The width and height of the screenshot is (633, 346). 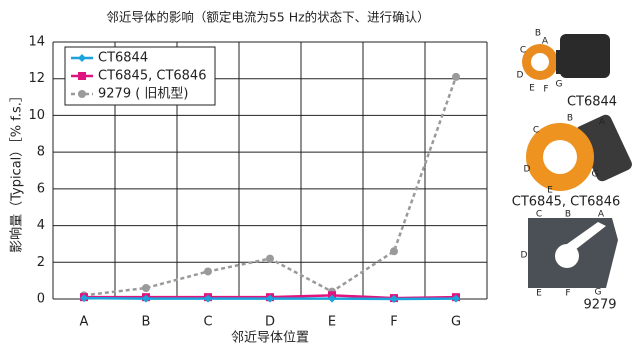 I want to click on chart-title: 邻近导体的影响（额定电流为55 Hz的状态下、进行确认）, so click(x=267, y=17).